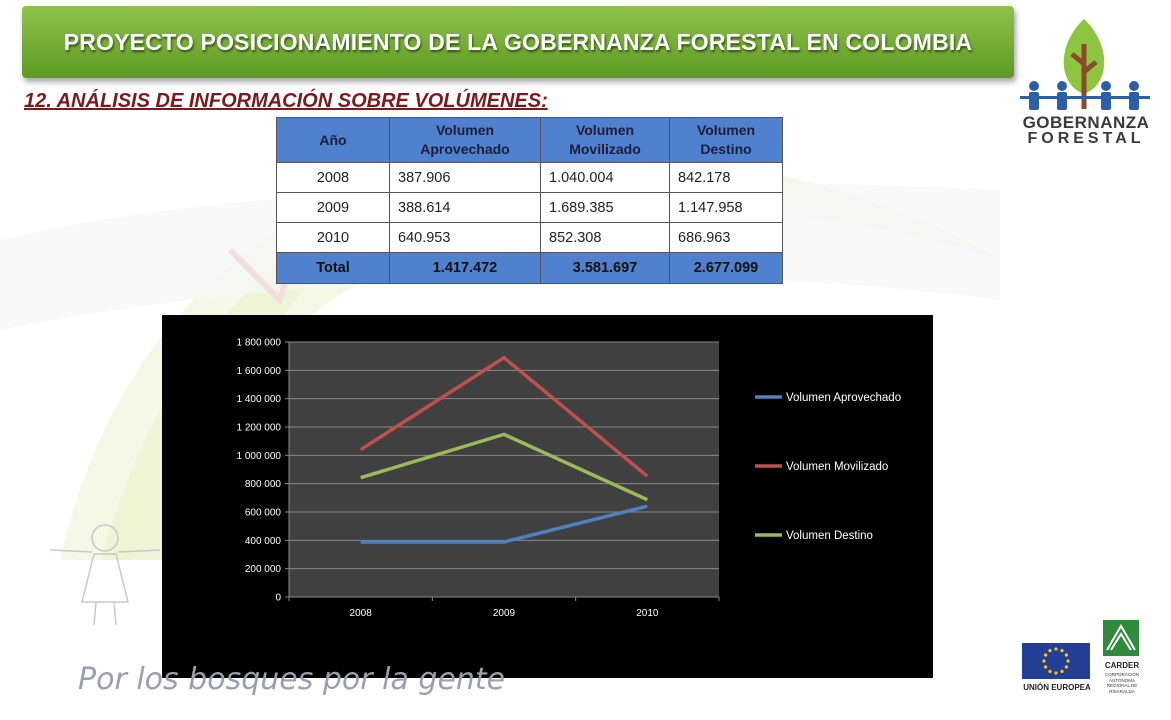  I want to click on gobernanza-forestal-logo, so click(1085, 64).